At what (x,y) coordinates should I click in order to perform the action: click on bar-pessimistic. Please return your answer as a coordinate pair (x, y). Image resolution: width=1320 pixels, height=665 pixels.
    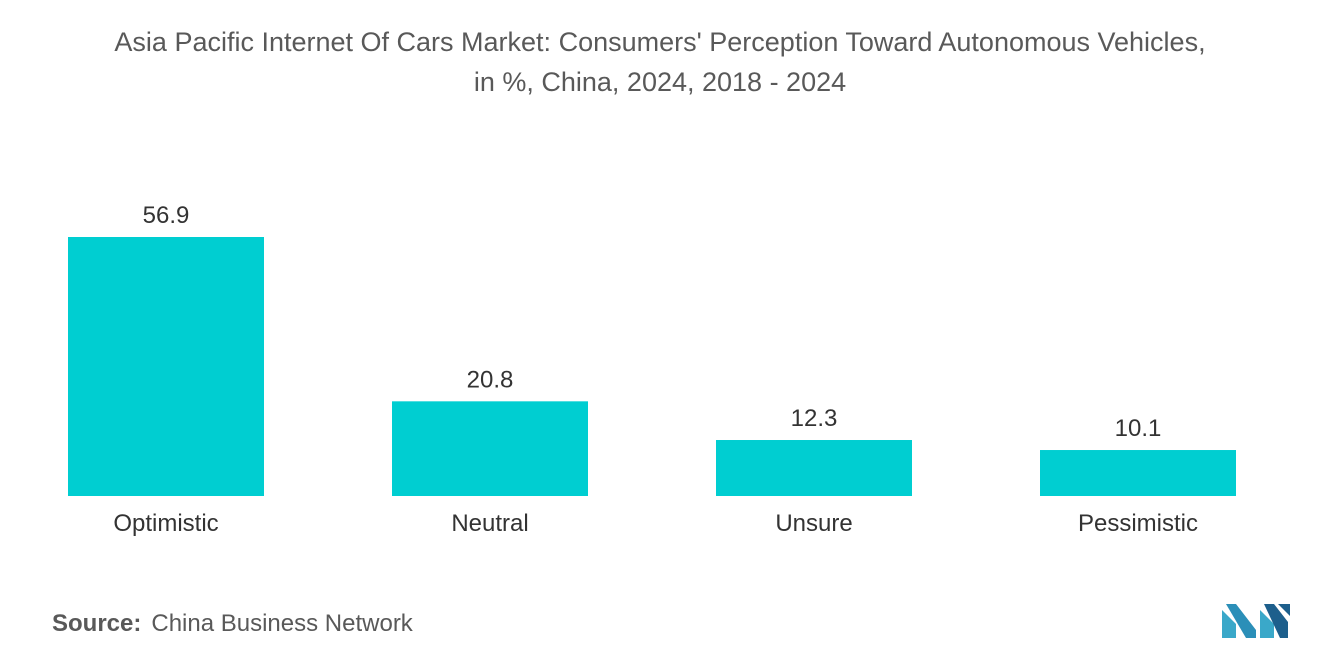
    Looking at the image, I should click on (1138, 473).